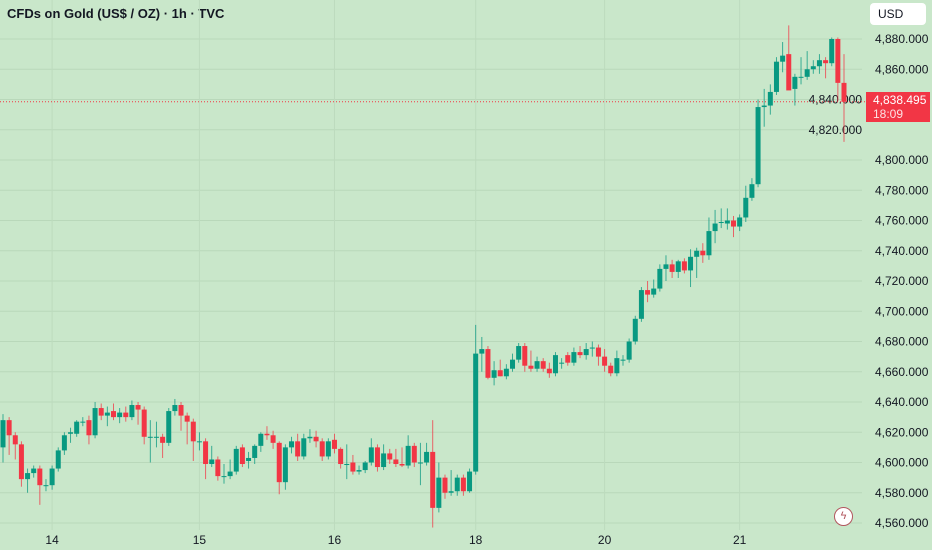 This screenshot has width=932, height=550. What do you see at coordinates (902, 342) in the screenshot?
I see `y-tick-label: 4,680.000` at bounding box center [902, 342].